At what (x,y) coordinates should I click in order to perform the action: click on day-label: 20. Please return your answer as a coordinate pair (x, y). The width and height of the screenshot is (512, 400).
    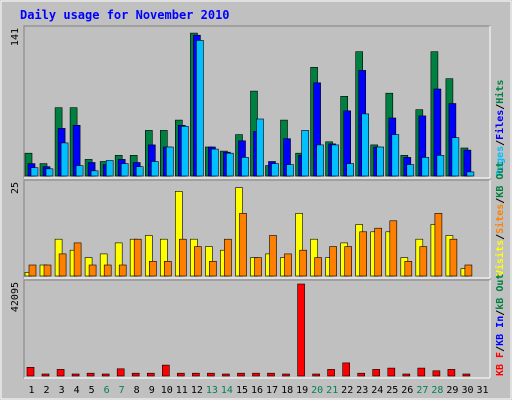
    Looking at the image, I should click on (317, 390).